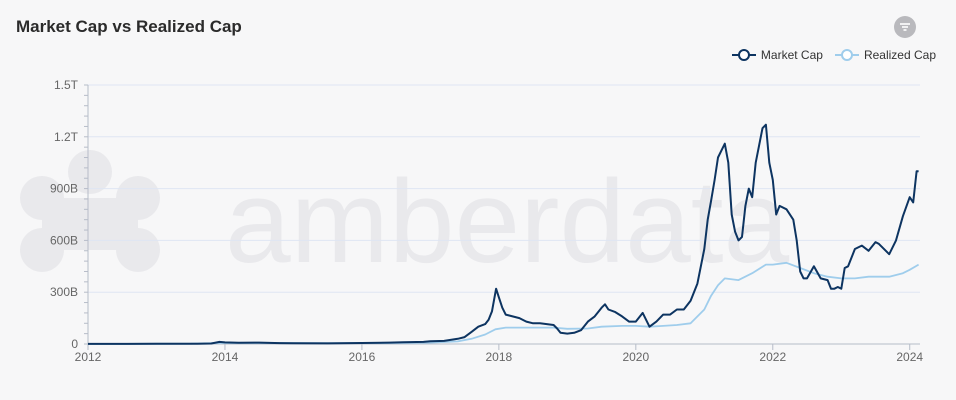 This screenshot has height=400, width=956. What do you see at coordinates (362, 357) in the screenshot?
I see `x-tick-label: 2016` at bounding box center [362, 357].